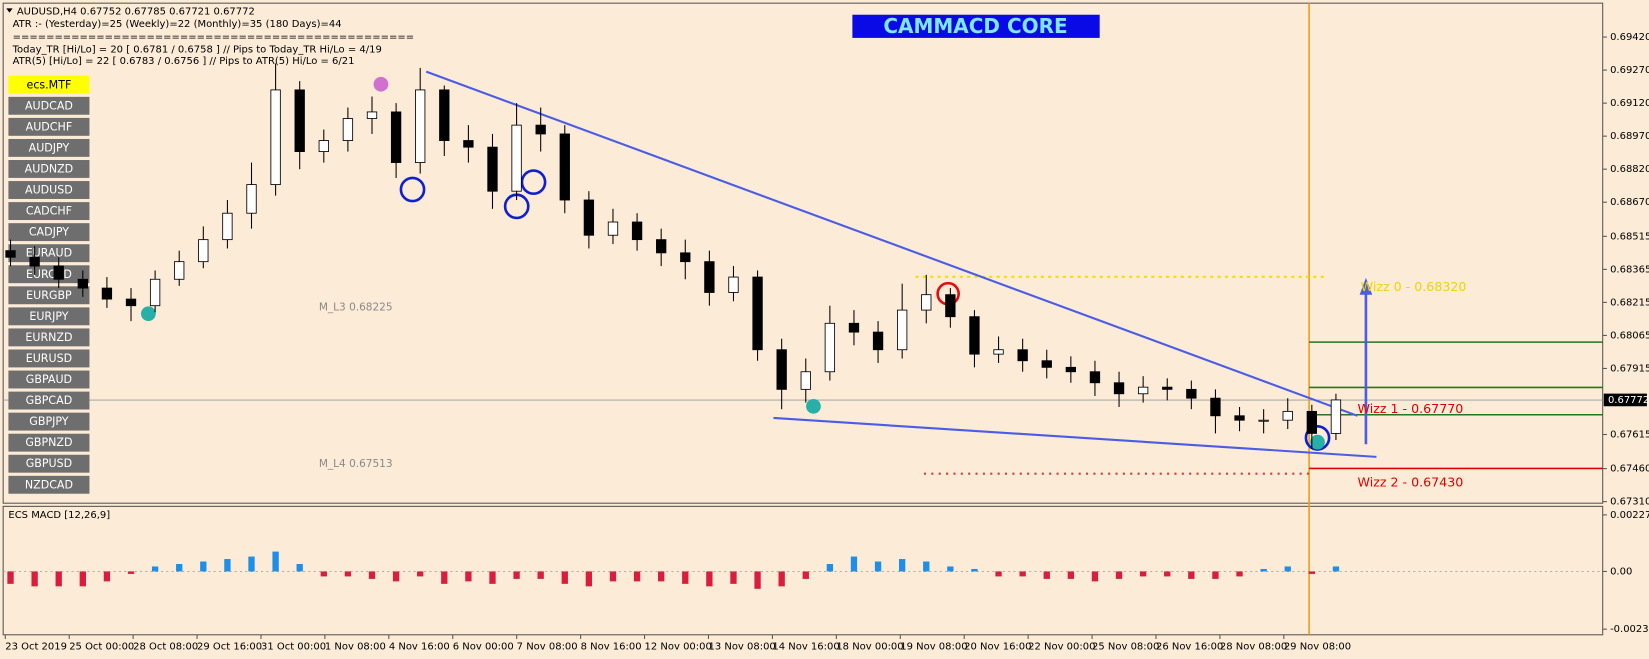  I want to click on signal-circle, so click(533, 182).